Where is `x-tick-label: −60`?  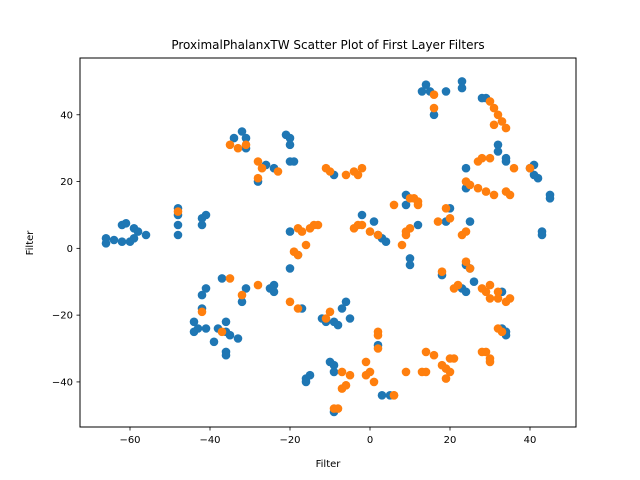 x-tick-label: −60 is located at coordinates (129, 440).